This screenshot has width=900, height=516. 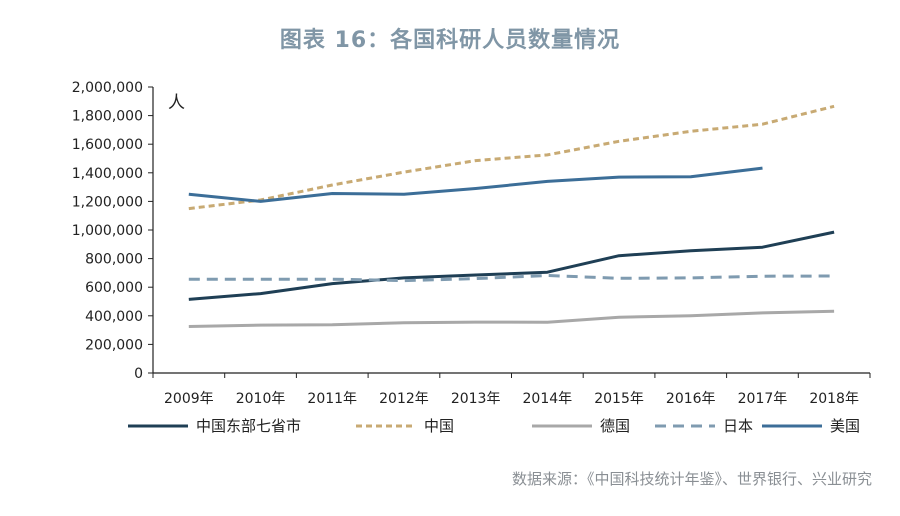 I want to click on x-tick-label: 2014年, so click(x=548, y=399).